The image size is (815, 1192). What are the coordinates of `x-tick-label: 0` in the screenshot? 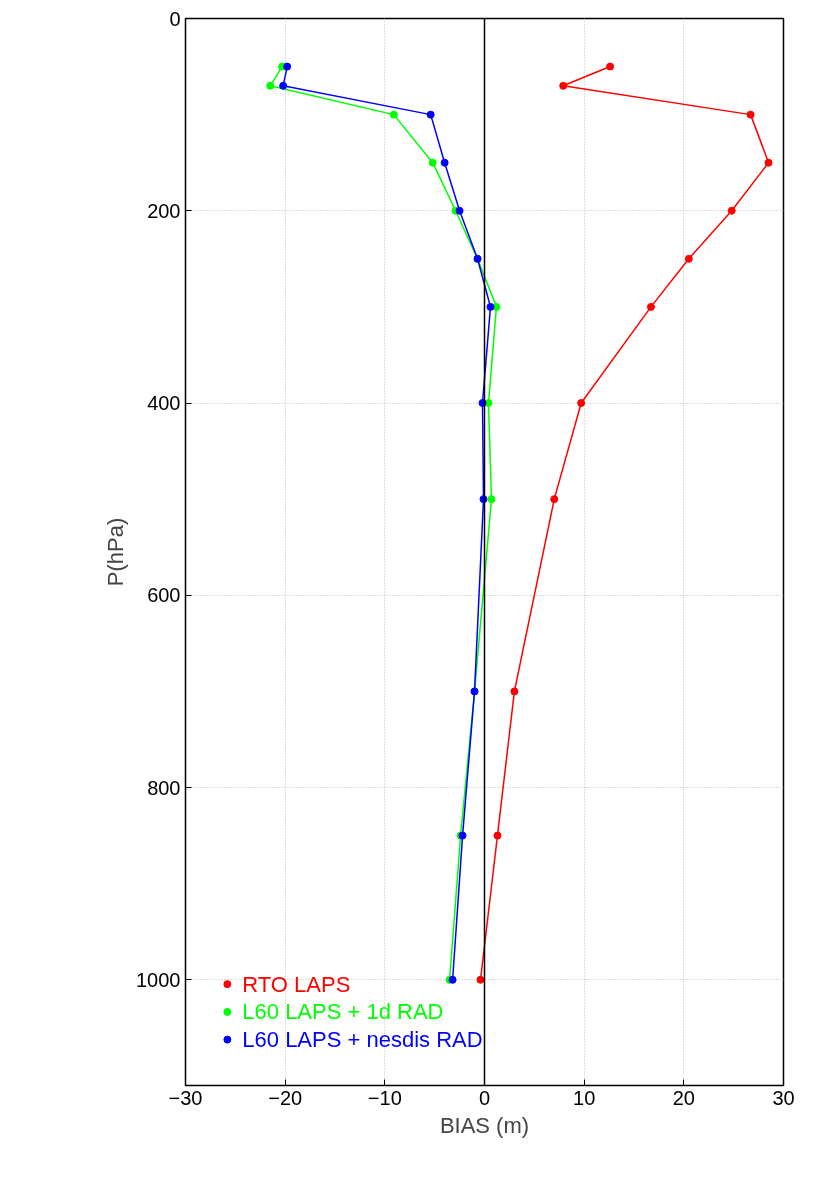 It's located at (484, 1097).